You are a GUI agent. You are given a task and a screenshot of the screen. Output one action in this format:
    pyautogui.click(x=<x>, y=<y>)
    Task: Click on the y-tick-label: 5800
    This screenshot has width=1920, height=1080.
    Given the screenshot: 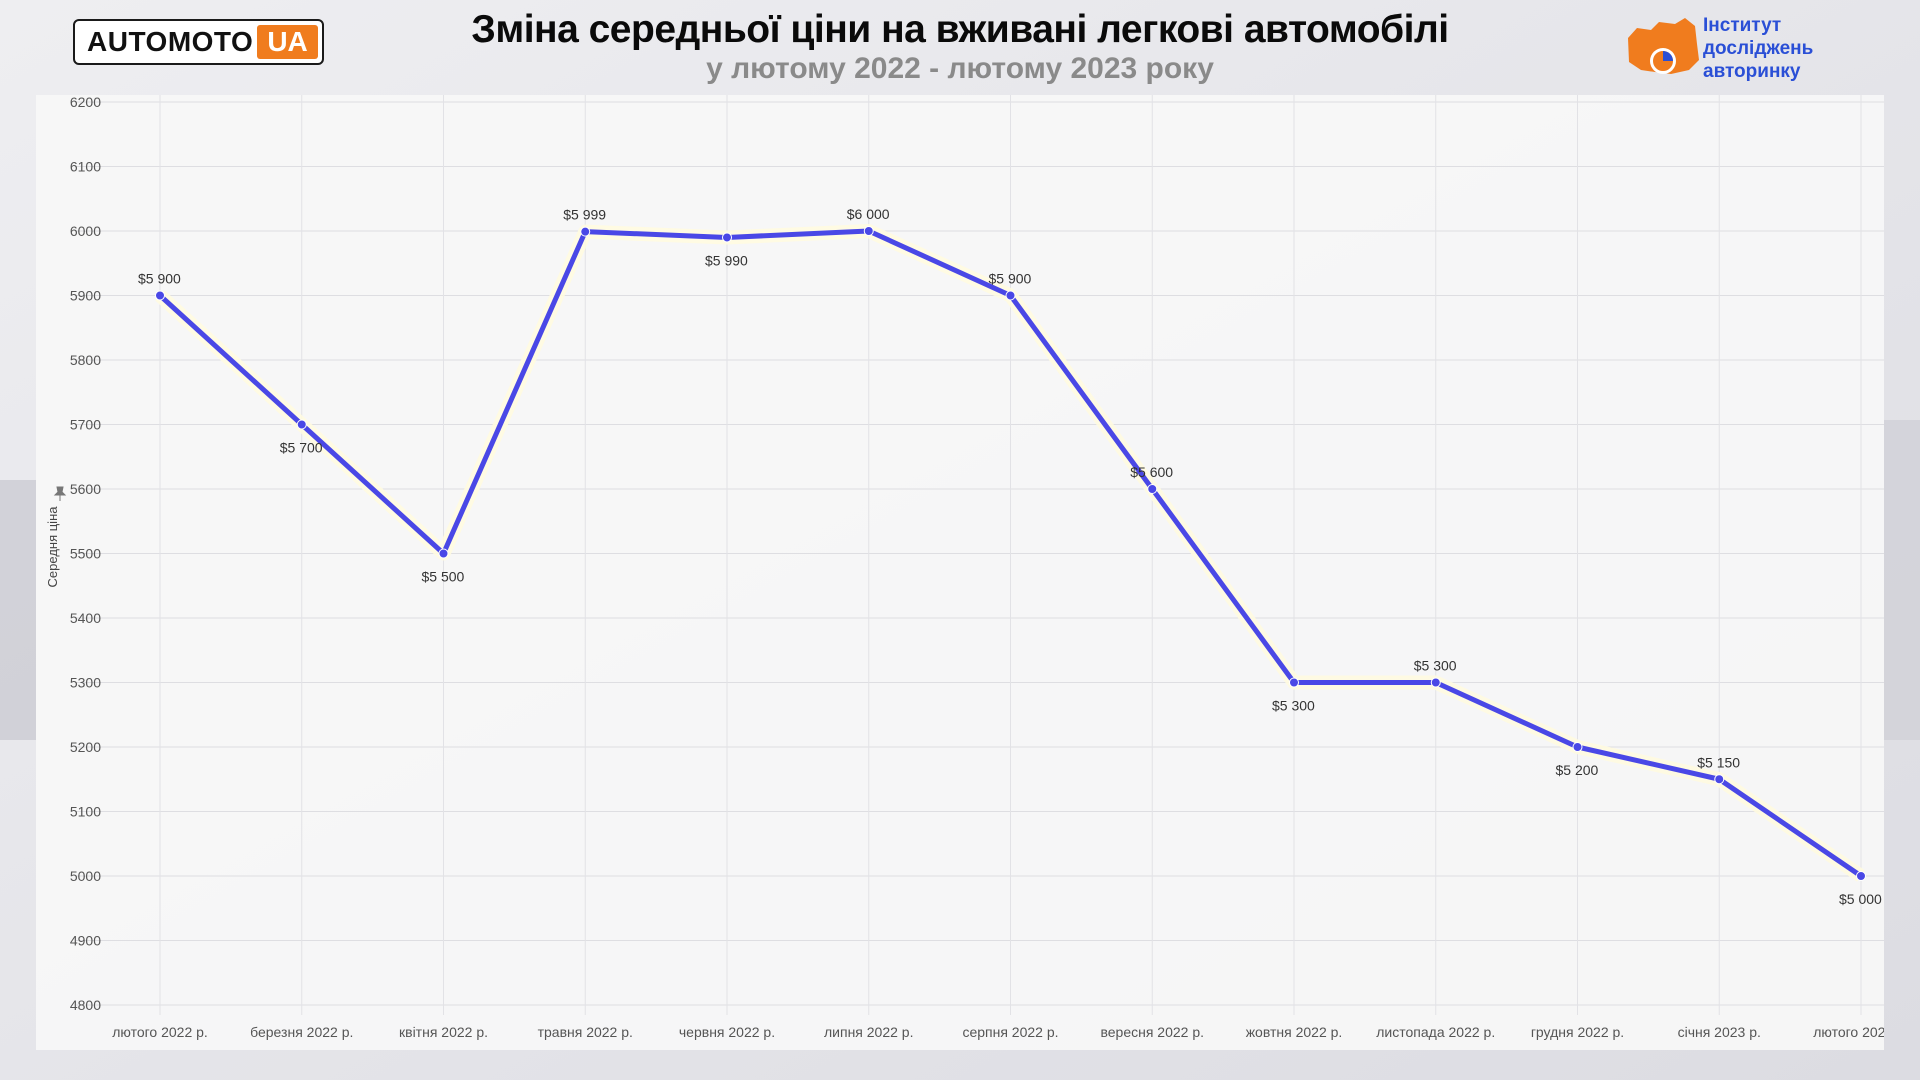 What is the action you would take?
    pyautogui.click(x=85, y=360)
    